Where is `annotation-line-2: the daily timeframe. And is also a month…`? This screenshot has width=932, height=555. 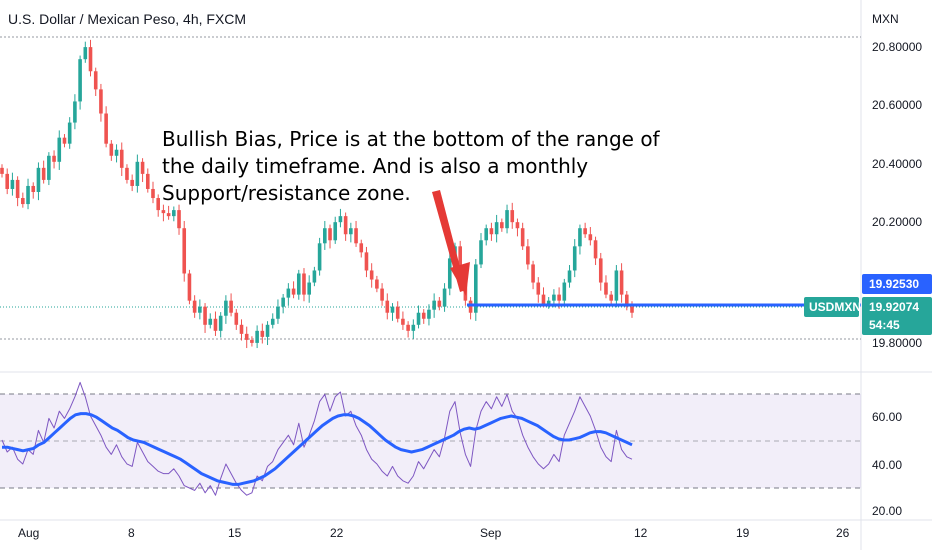 annotation-line-2: the daily timeframe. And is also a month… is located at coordinates (375, 166).